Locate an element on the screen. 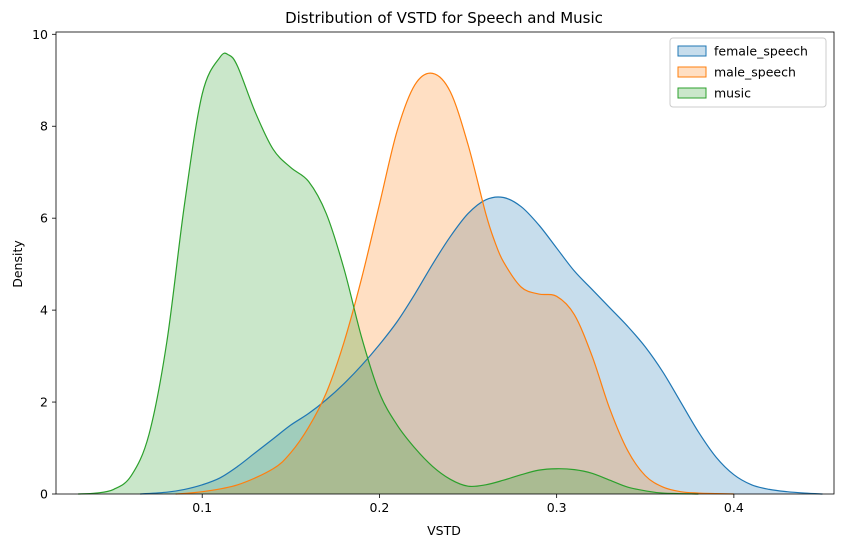  y-tick-label: 4 is located at coordinates (44, 310).